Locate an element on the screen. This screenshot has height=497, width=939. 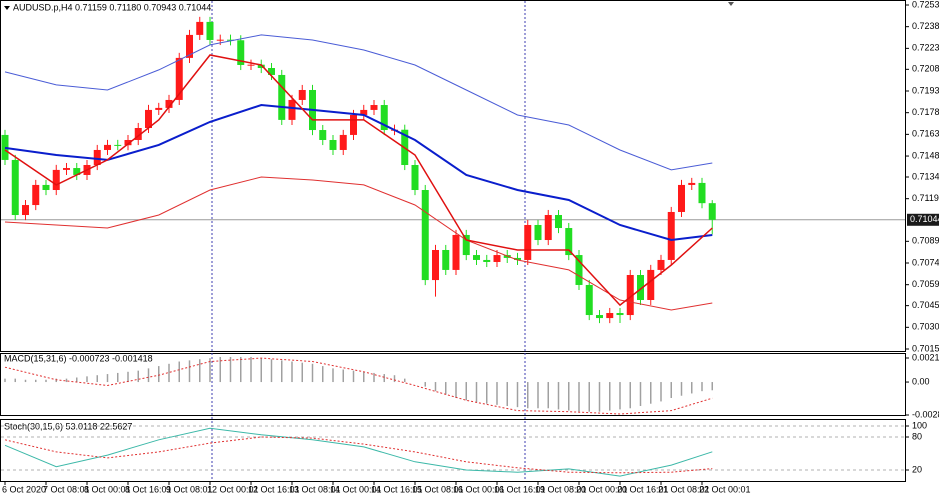
y-tick-label: 100 is located at coordinates (919, 425).